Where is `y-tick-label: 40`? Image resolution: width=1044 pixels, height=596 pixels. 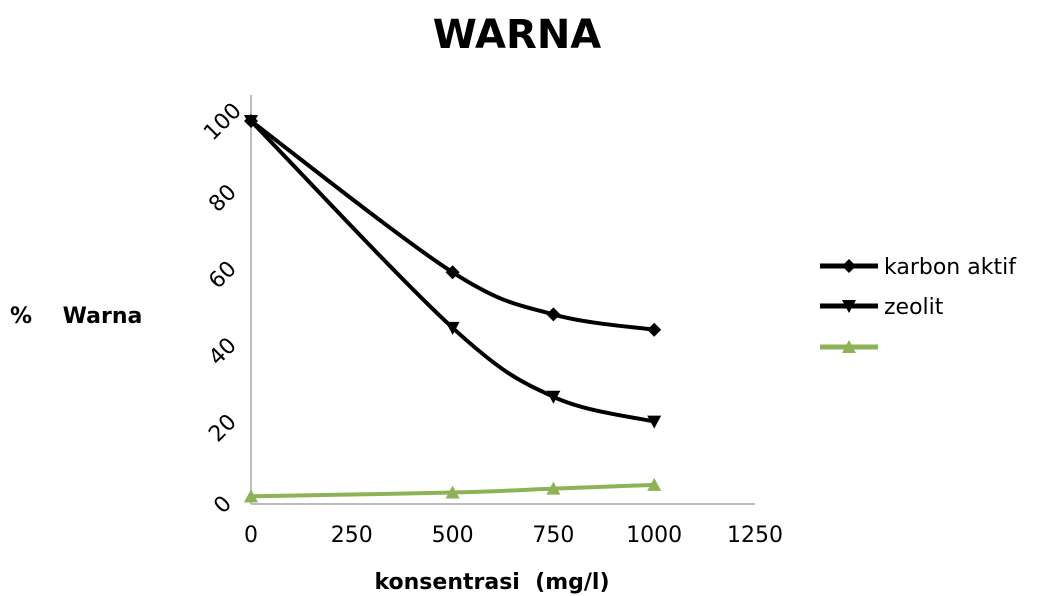 y-tick-label: 40 is located at coordinates (222, 351).